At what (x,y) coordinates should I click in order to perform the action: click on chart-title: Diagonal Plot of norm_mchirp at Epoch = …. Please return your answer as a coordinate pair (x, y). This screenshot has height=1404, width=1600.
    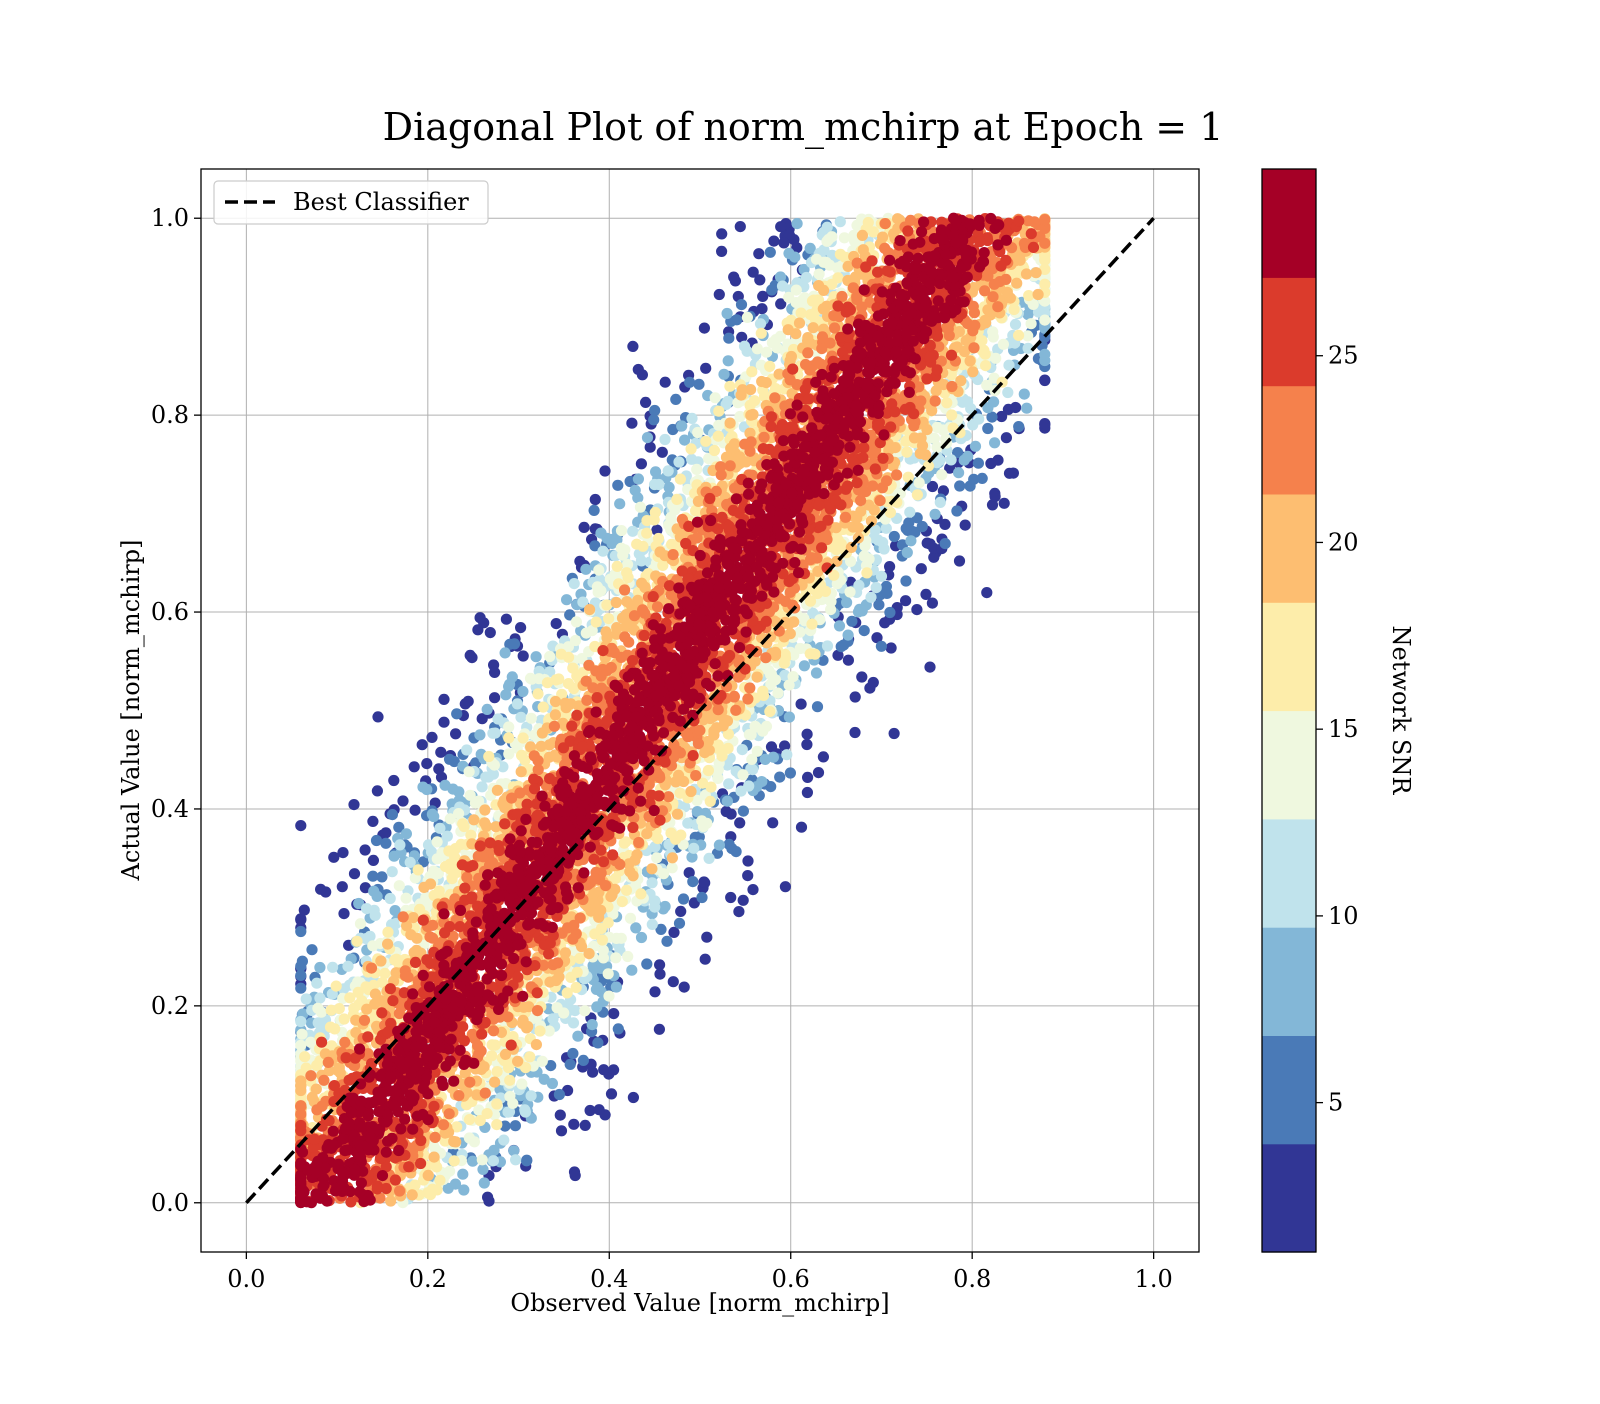
    Looking at the image, I should click on (803, 127).